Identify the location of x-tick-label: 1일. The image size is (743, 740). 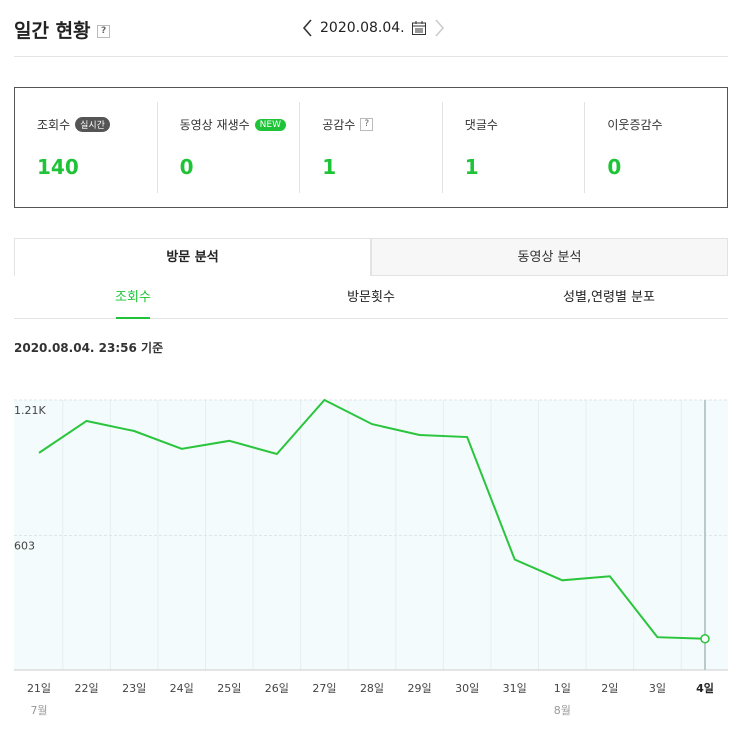
(562, 688).